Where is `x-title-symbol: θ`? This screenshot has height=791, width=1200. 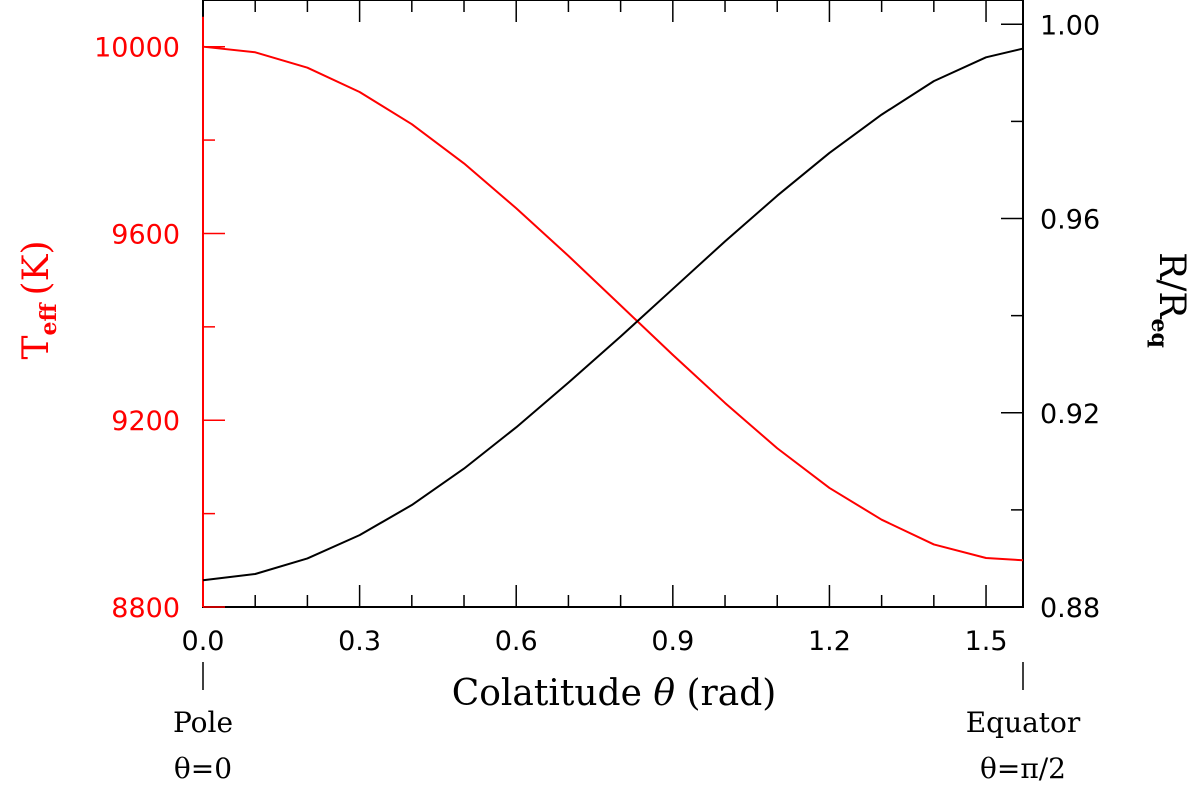 x-title-symbol: θ is located at coordinates (664, 693).